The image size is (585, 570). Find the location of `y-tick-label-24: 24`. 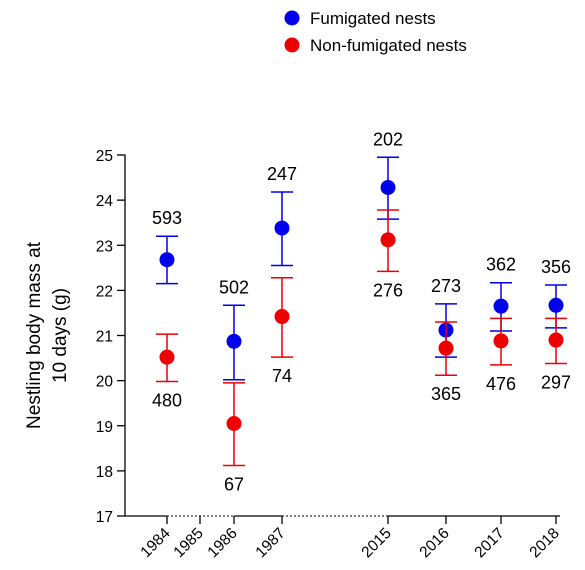

y-tick-label-24: 24 is located at coordinates (105, 201).